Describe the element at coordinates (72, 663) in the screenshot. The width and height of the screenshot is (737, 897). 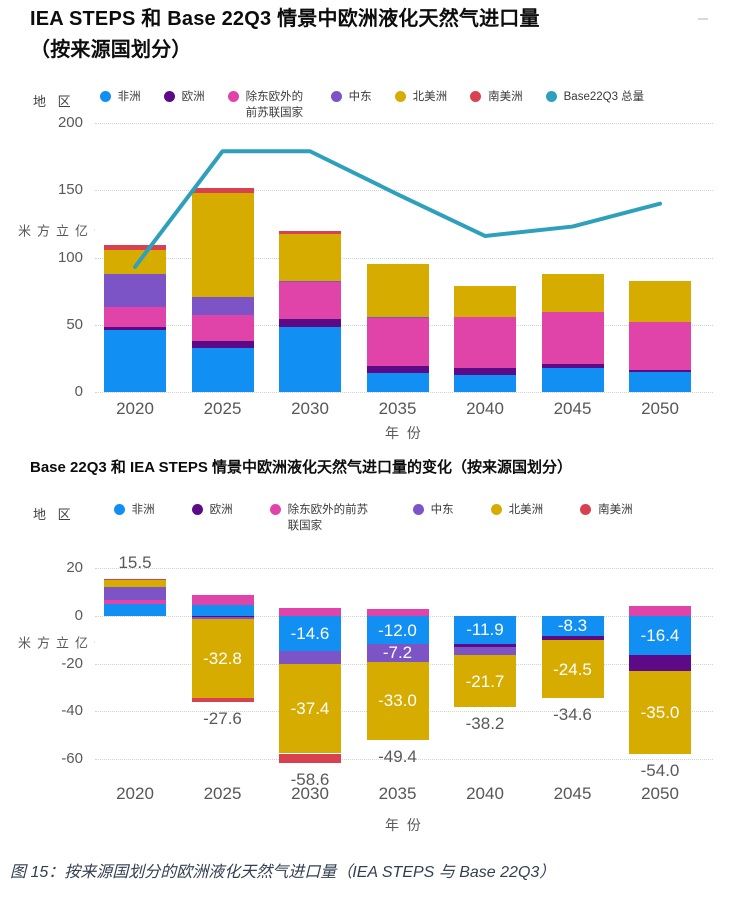
I see `y-tick-label: -20` at that location.